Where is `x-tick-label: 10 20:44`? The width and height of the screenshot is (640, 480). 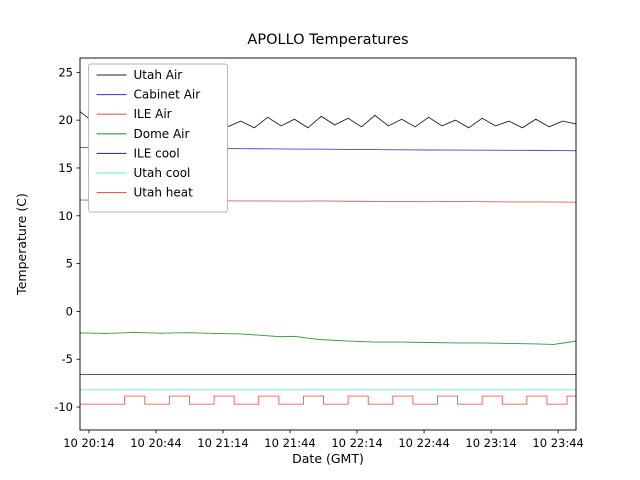
x-tick-label: 10 20:44 is located at coordinates (155, 443).